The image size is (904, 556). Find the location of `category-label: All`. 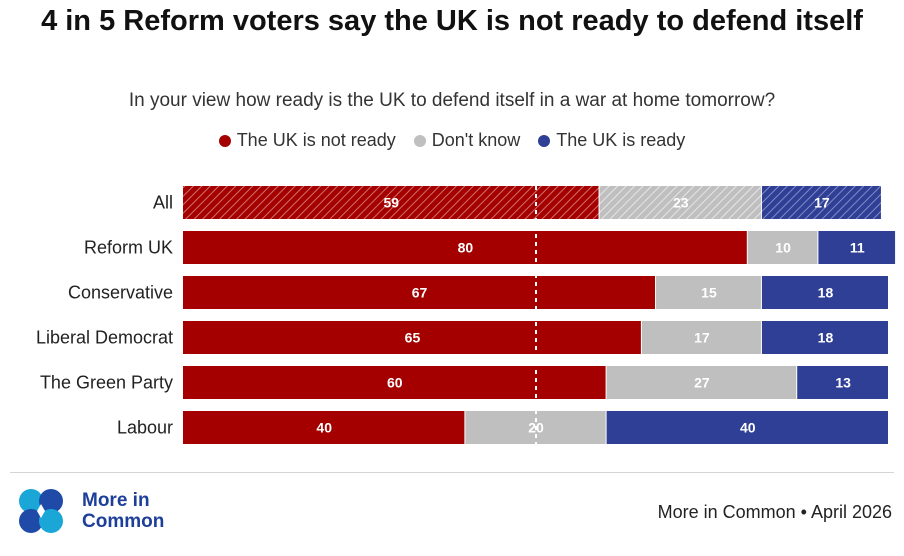

category-label: All is located at coordinates (163, 203).